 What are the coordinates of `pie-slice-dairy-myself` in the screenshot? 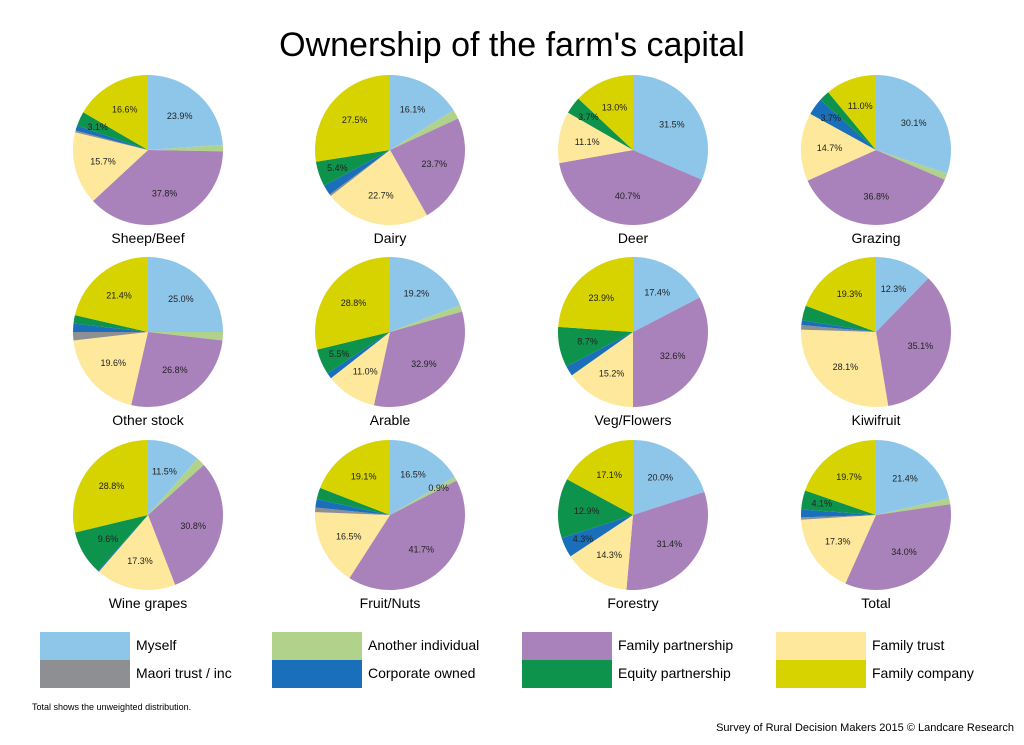 It's located at (422, 112).